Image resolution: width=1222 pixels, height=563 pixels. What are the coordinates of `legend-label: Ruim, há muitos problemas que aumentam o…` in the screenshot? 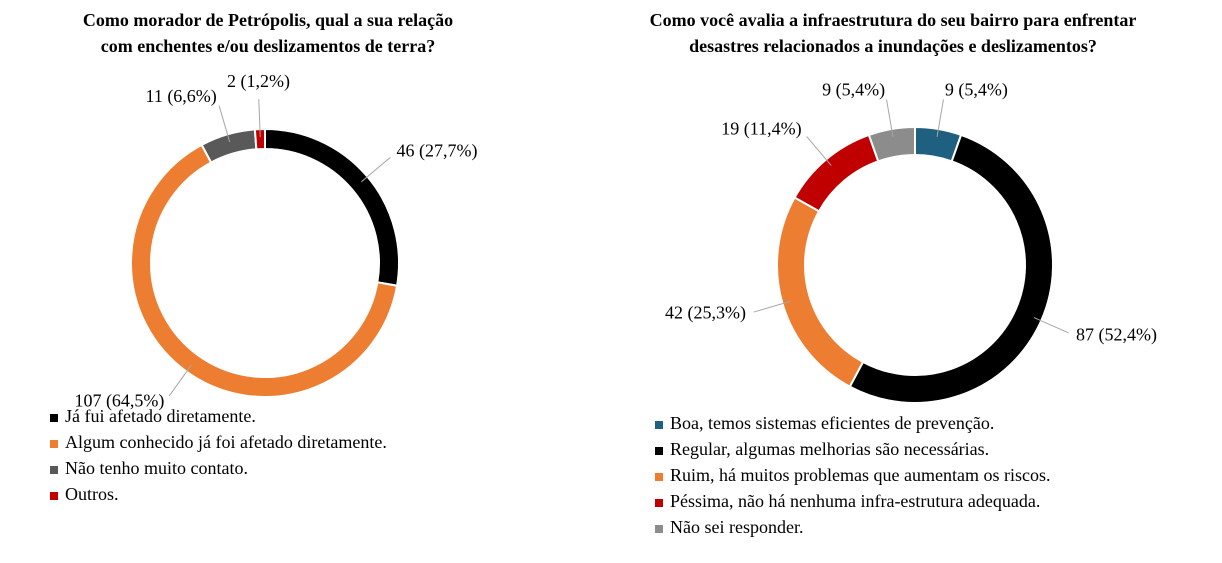 It's located at (860, 475).